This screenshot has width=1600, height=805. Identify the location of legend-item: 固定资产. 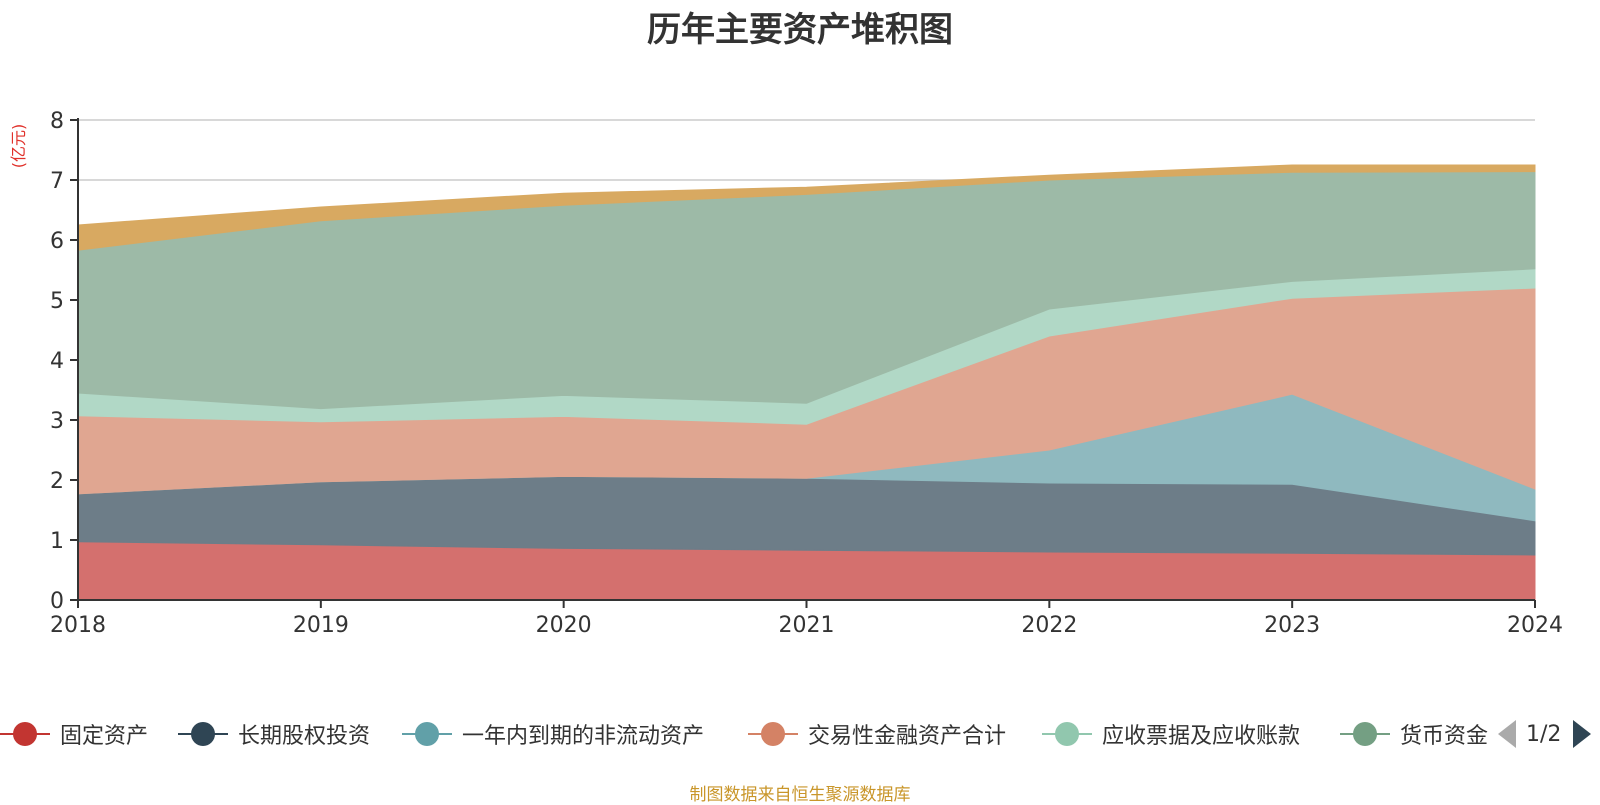
(74, 734).